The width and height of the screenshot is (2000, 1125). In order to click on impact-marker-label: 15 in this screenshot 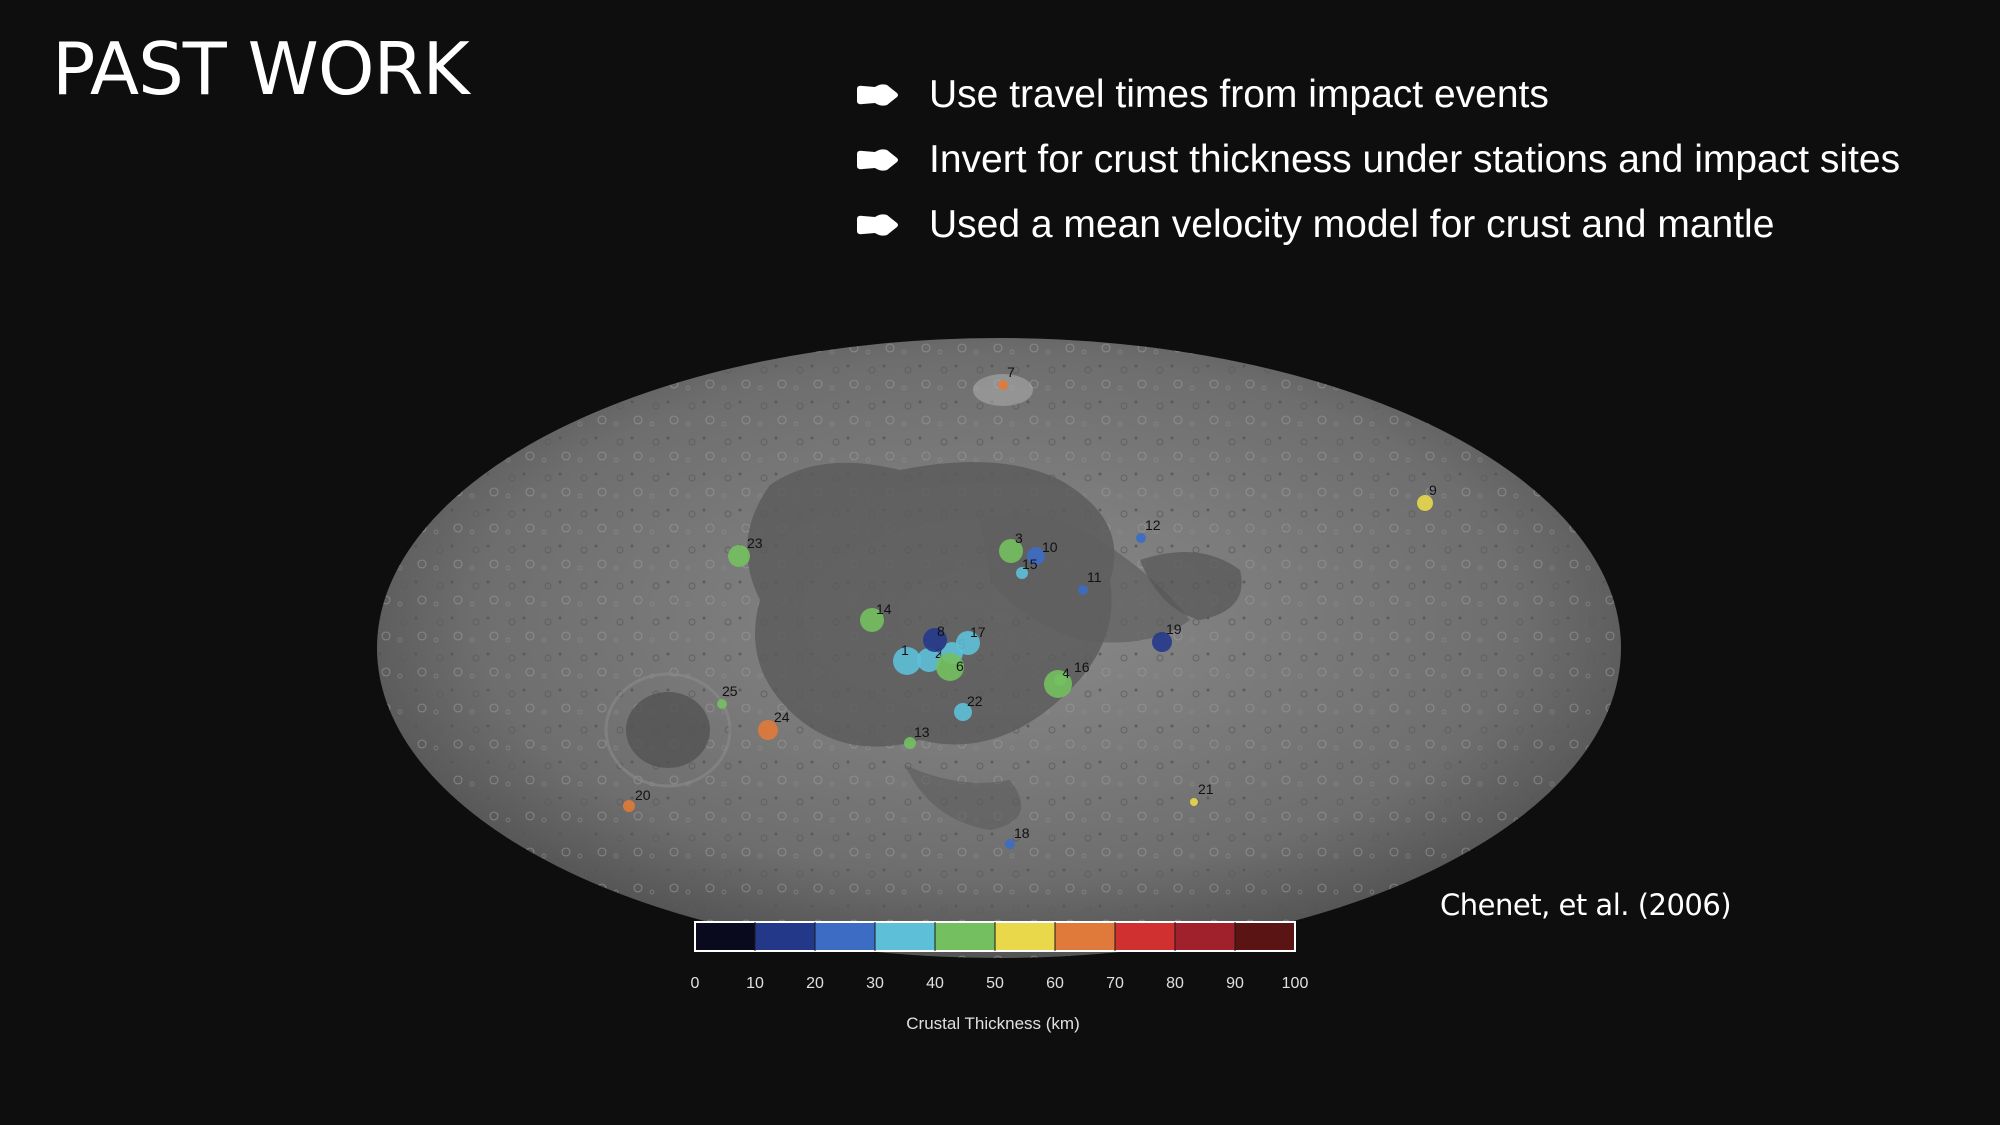, I will do `click(1030, 564)`.